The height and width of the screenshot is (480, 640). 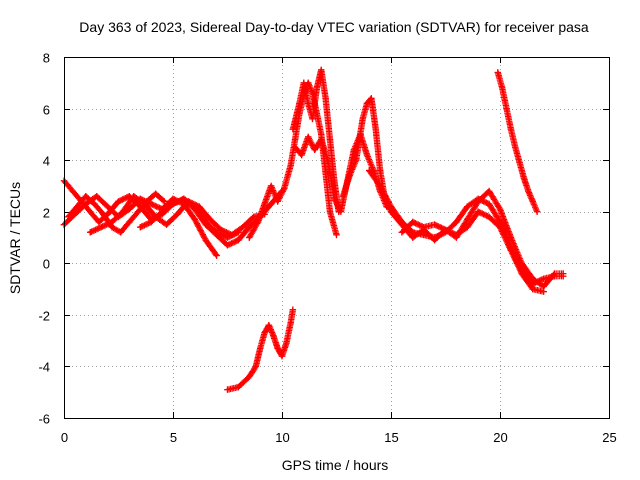 I want to click on y-tick-label: 0, so click(x=46, y=264).